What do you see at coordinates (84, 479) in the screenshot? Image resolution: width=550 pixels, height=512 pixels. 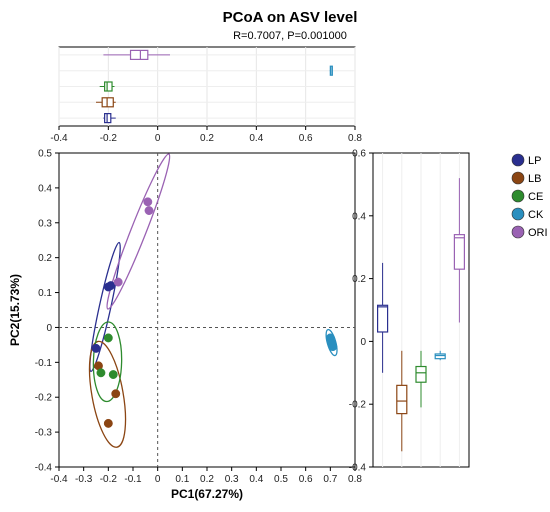 I see `x-tick-label: -0.3` at bounding box center [84, 479].